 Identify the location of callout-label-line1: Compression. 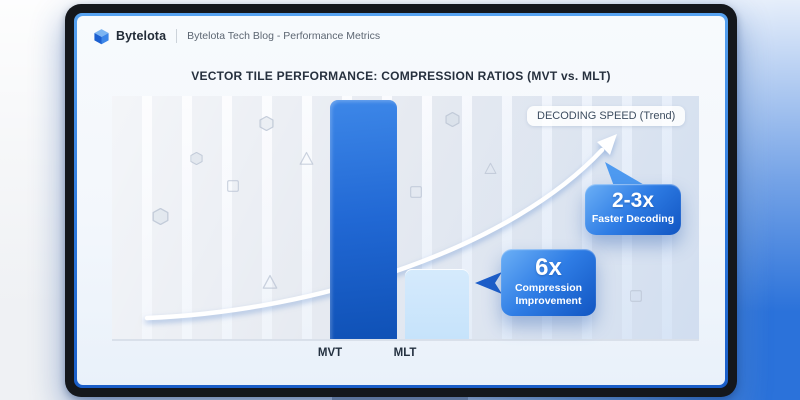
(548, 288).